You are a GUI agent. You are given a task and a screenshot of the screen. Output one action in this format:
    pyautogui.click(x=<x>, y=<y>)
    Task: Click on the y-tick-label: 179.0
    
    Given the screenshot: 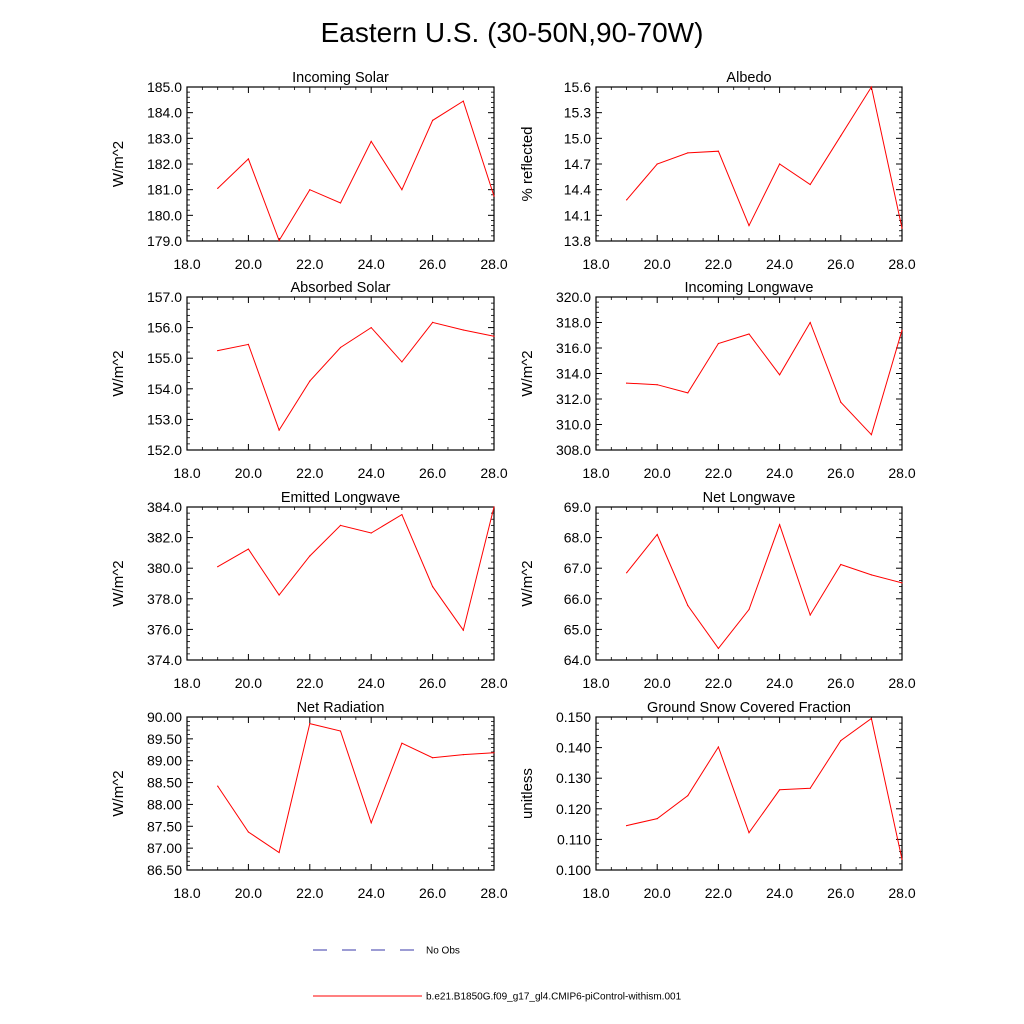 What is the action you would take?
    pyautogui.click(x=164, y=241)
    